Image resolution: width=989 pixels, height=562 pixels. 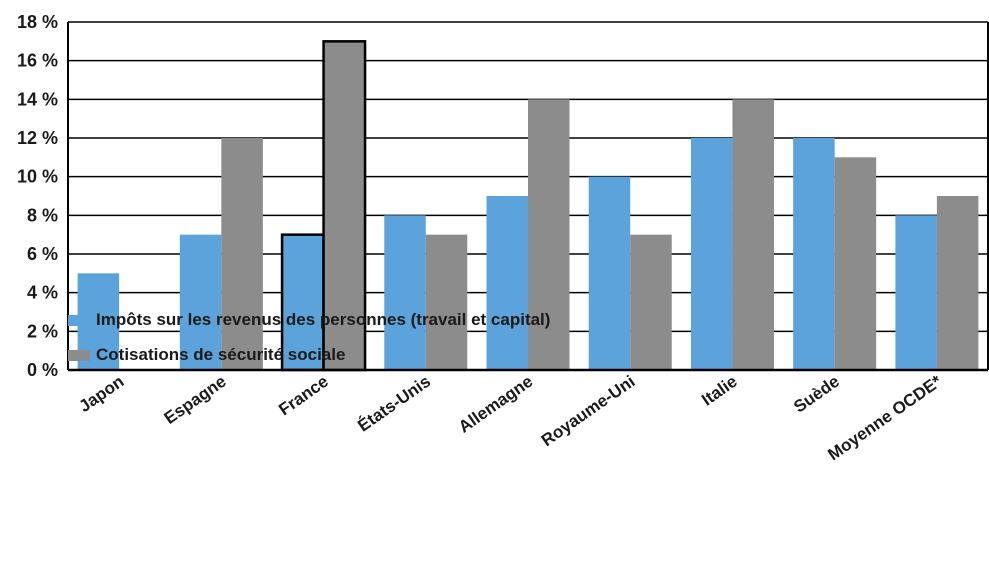 What do you see at coordinates (344, 206) in the screenshot?
I see `bar-france-s1` at bounding box center [344, 206].